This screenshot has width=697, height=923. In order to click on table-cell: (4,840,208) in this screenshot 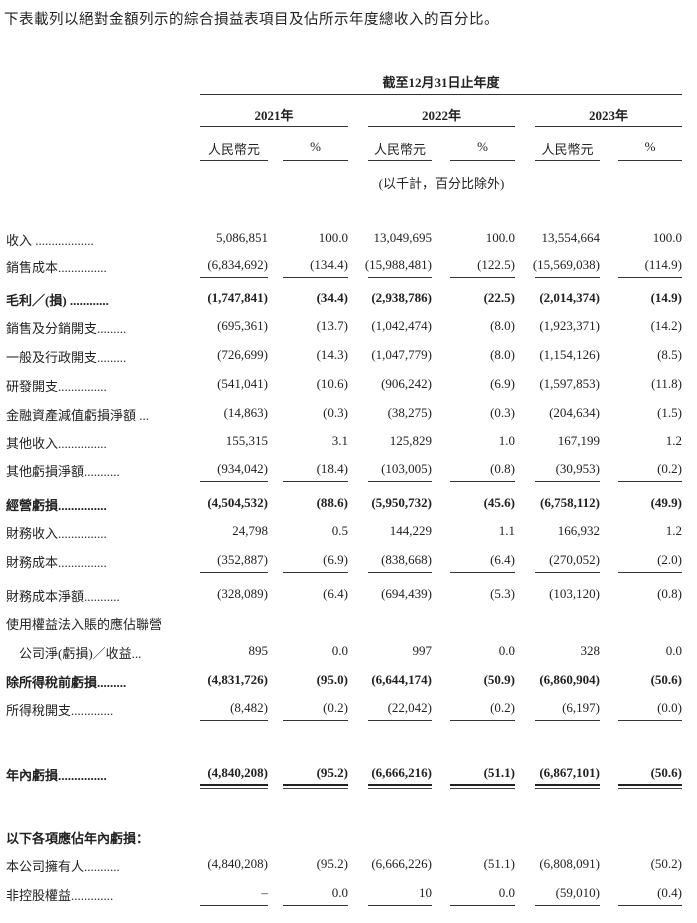, I will do `click(237, 863)`.